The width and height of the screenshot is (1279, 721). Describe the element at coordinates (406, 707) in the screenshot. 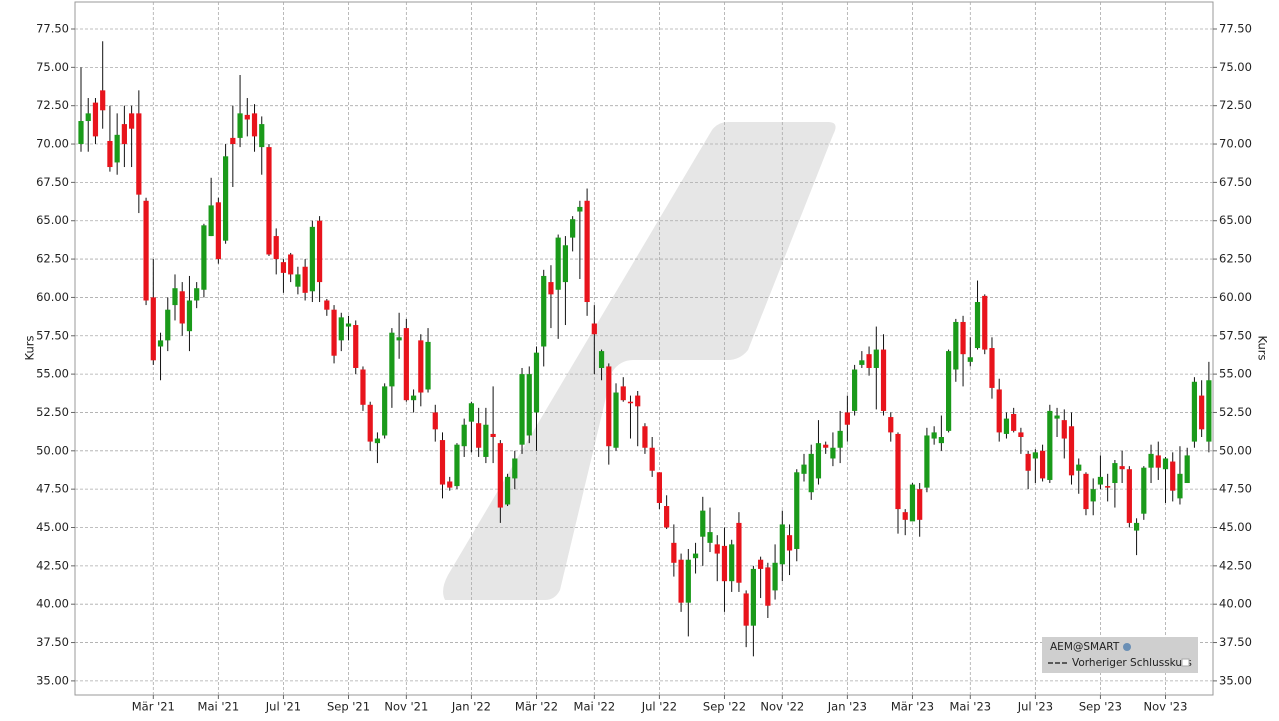

I see `x-tick-label: Nov '21` at that location.